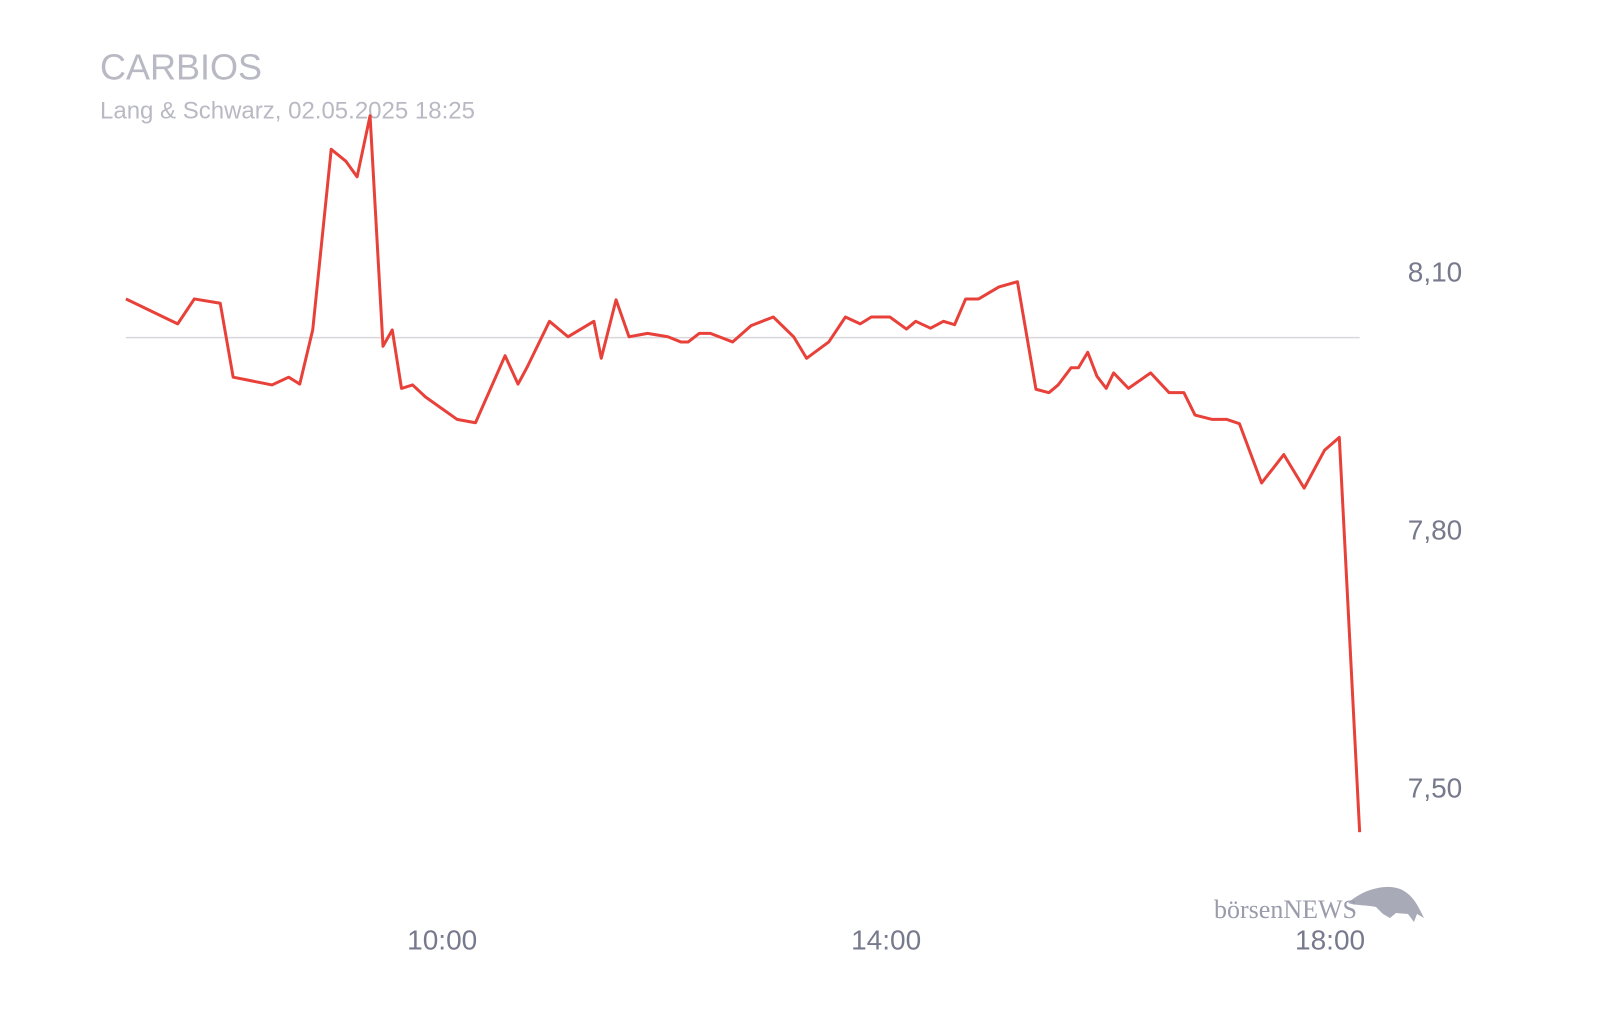  What do you see at coordinates (1386, 904) in the screenshot?
I see `logo-bull` at bounding box center [1386, 904].